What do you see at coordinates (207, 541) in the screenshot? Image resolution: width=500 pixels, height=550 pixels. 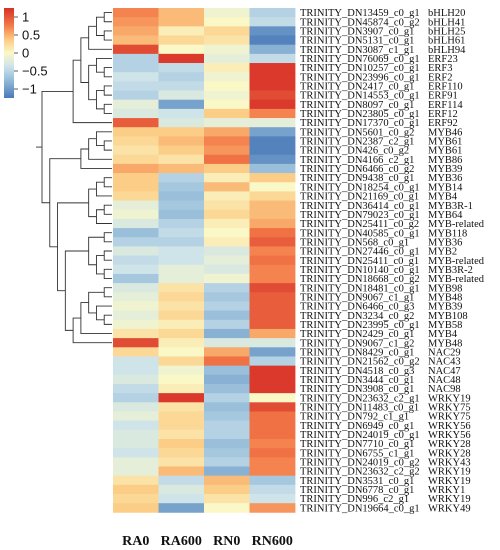 I see `column-labels: RA0 RA600 RN0 RN600` at bounding box center [207, 541].